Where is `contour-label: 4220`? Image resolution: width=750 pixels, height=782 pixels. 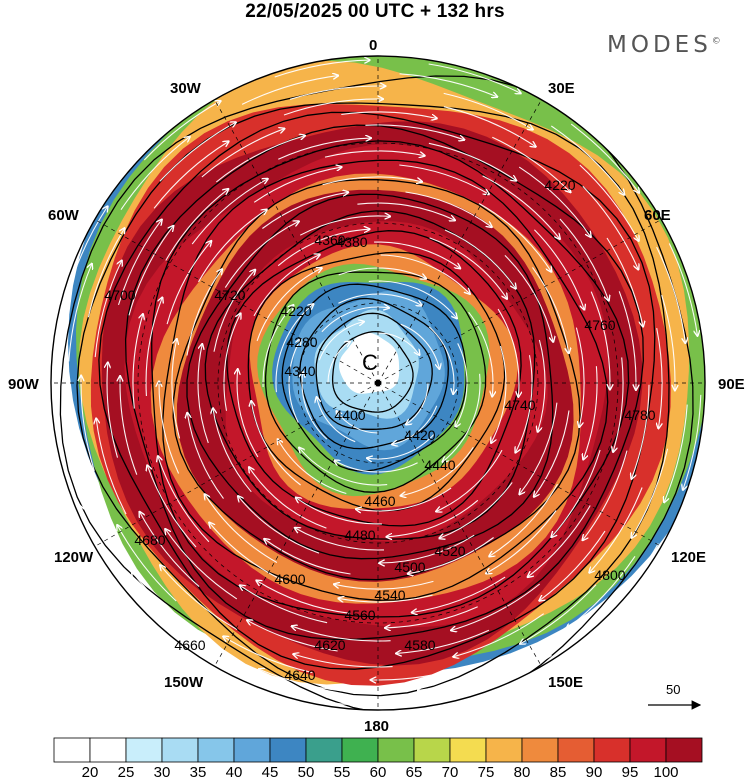
contour-label: 4220 is located at coordinates (295, 311).